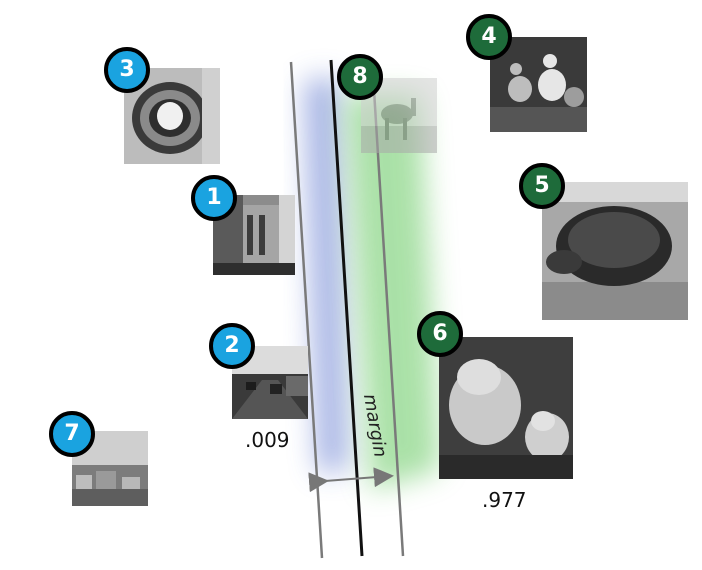  I want to click on kiwi-fruit-picture, so click(172, 116).